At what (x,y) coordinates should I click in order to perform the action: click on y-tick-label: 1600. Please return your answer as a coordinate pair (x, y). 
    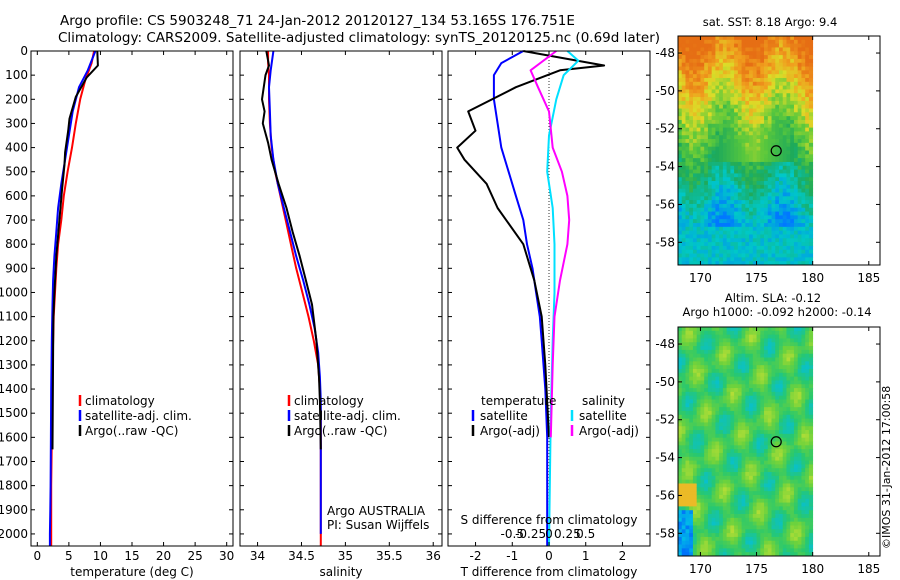
    Looking at the image, I should click on (14, 437).